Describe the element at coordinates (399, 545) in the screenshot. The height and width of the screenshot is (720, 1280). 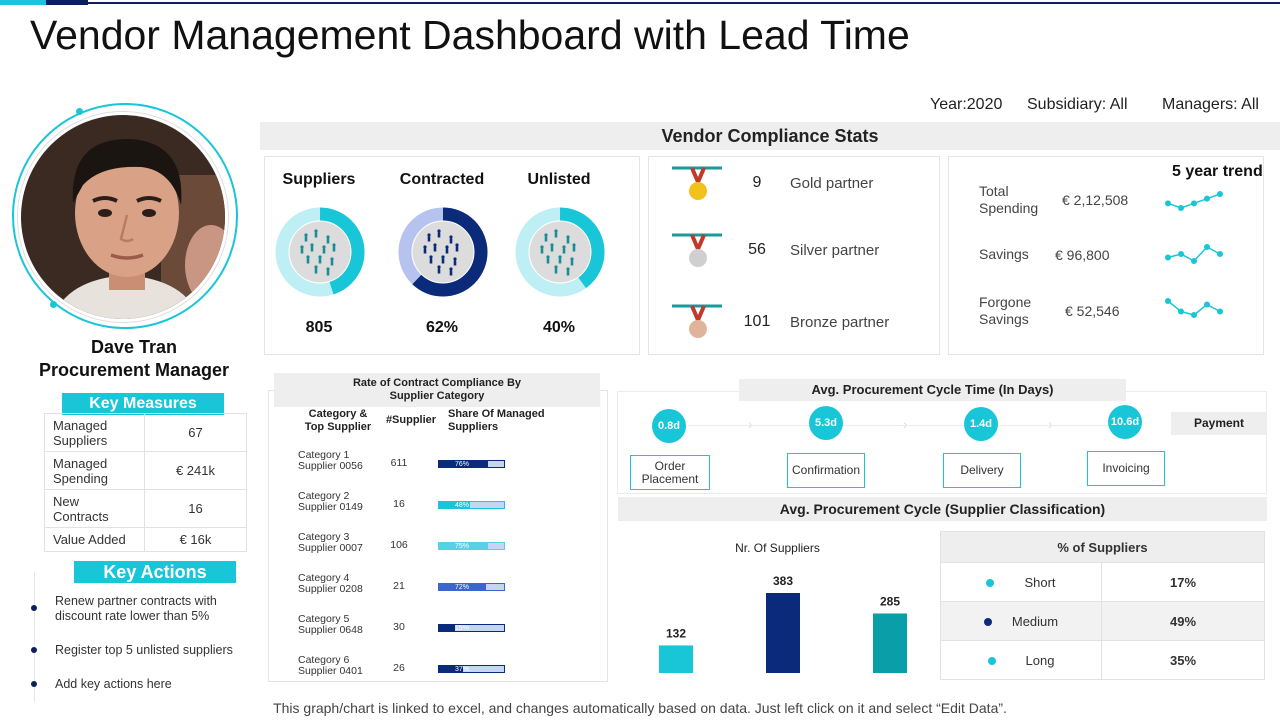
I see `cc-supplier-count: 106` at that location.